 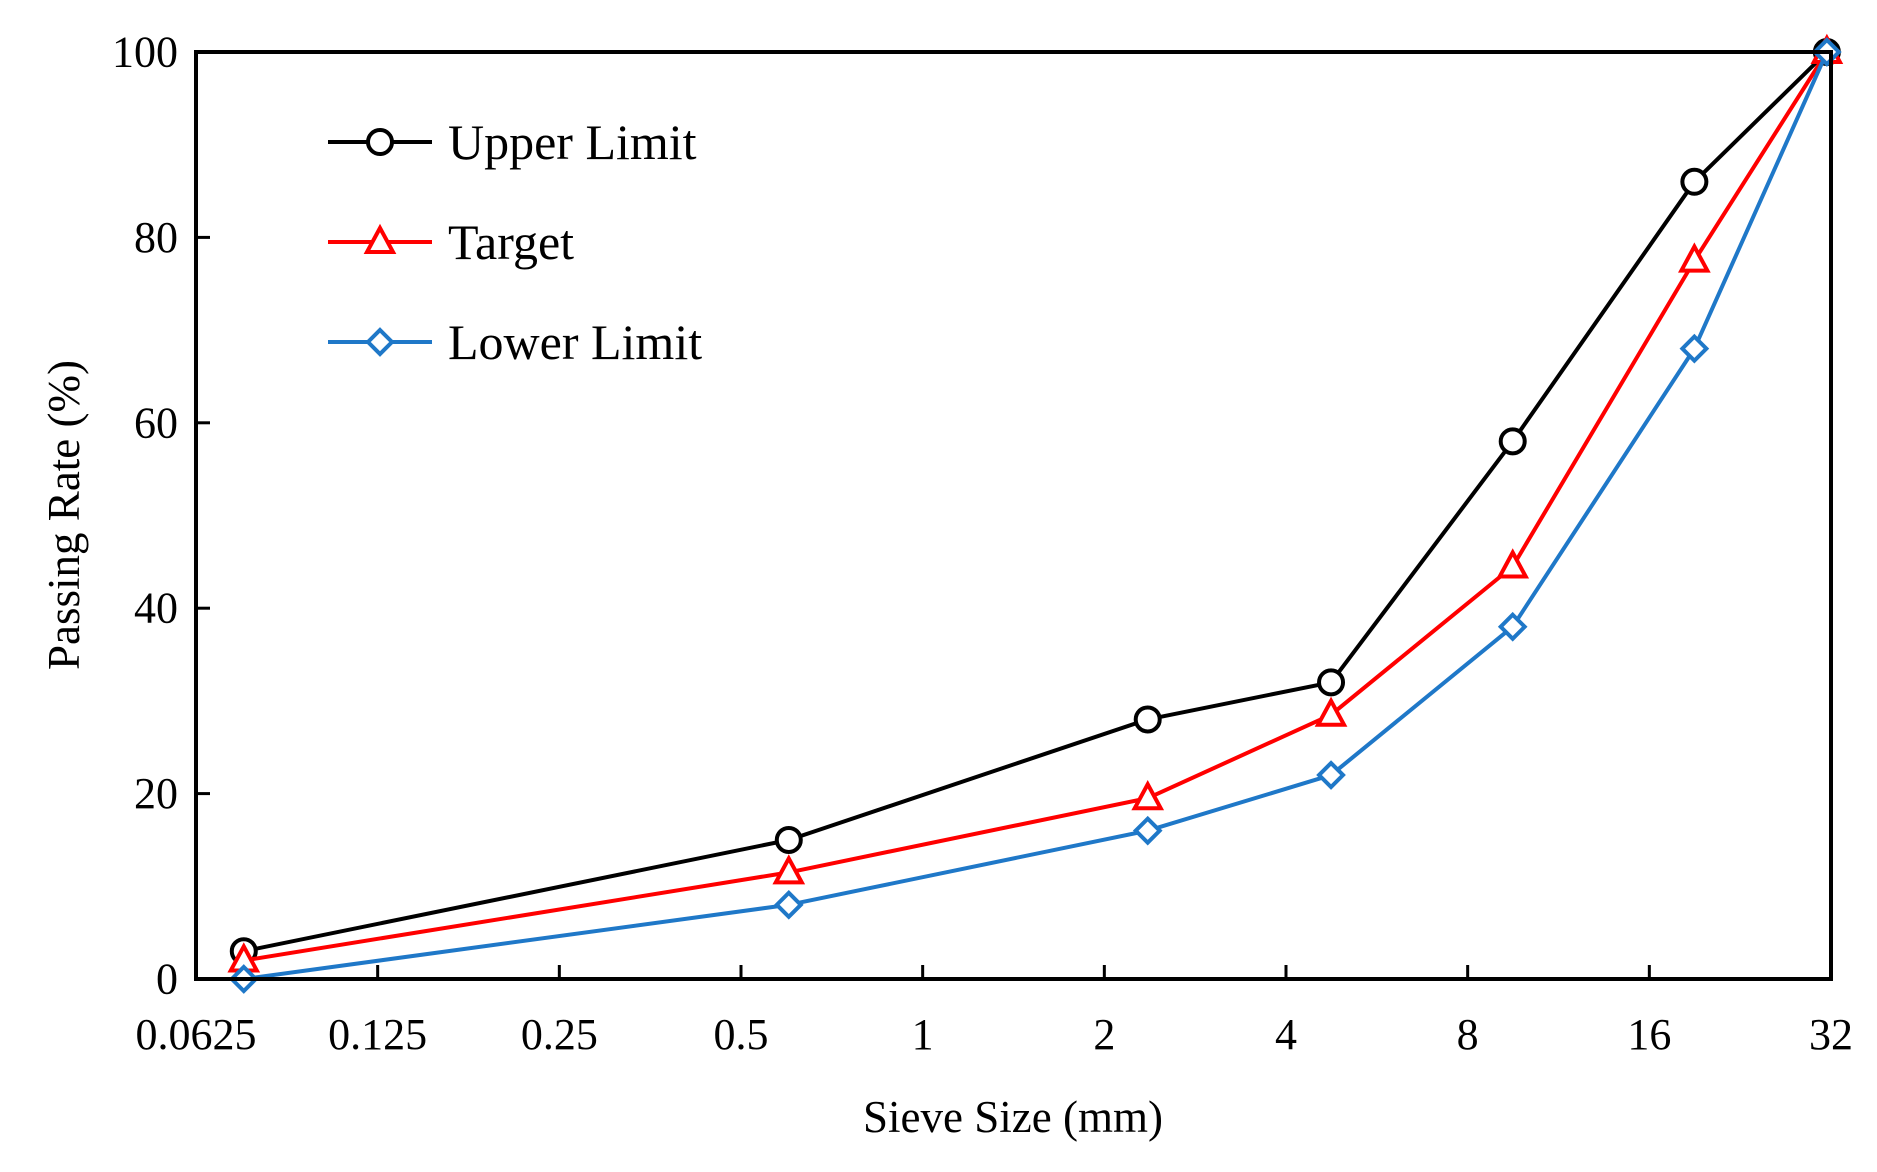 What do you see at coordinates (1468, 1034) in the screenshot?
I see `x-tick-label: 8` at bounding box center [1468, 1034].